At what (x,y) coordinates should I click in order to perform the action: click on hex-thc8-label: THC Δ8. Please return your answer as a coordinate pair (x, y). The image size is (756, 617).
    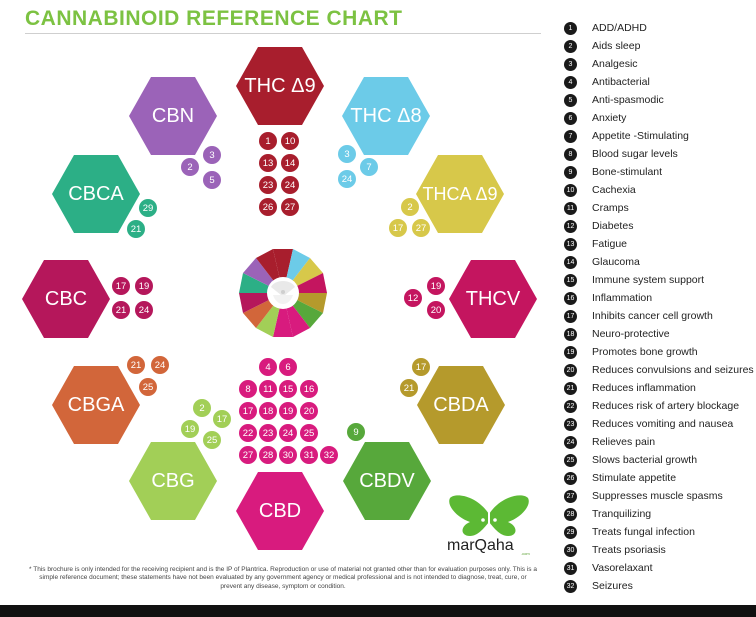
    Looking at the image, I should click on (386, 115).